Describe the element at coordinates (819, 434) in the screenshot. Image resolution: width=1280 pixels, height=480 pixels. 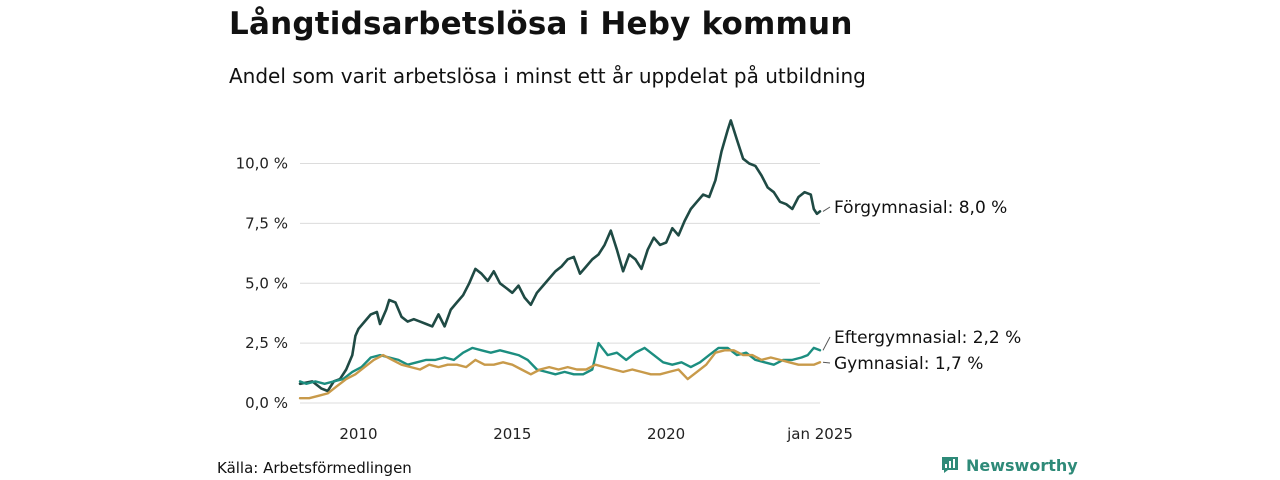
I see `x-tick-label: jan 2025` at that location.